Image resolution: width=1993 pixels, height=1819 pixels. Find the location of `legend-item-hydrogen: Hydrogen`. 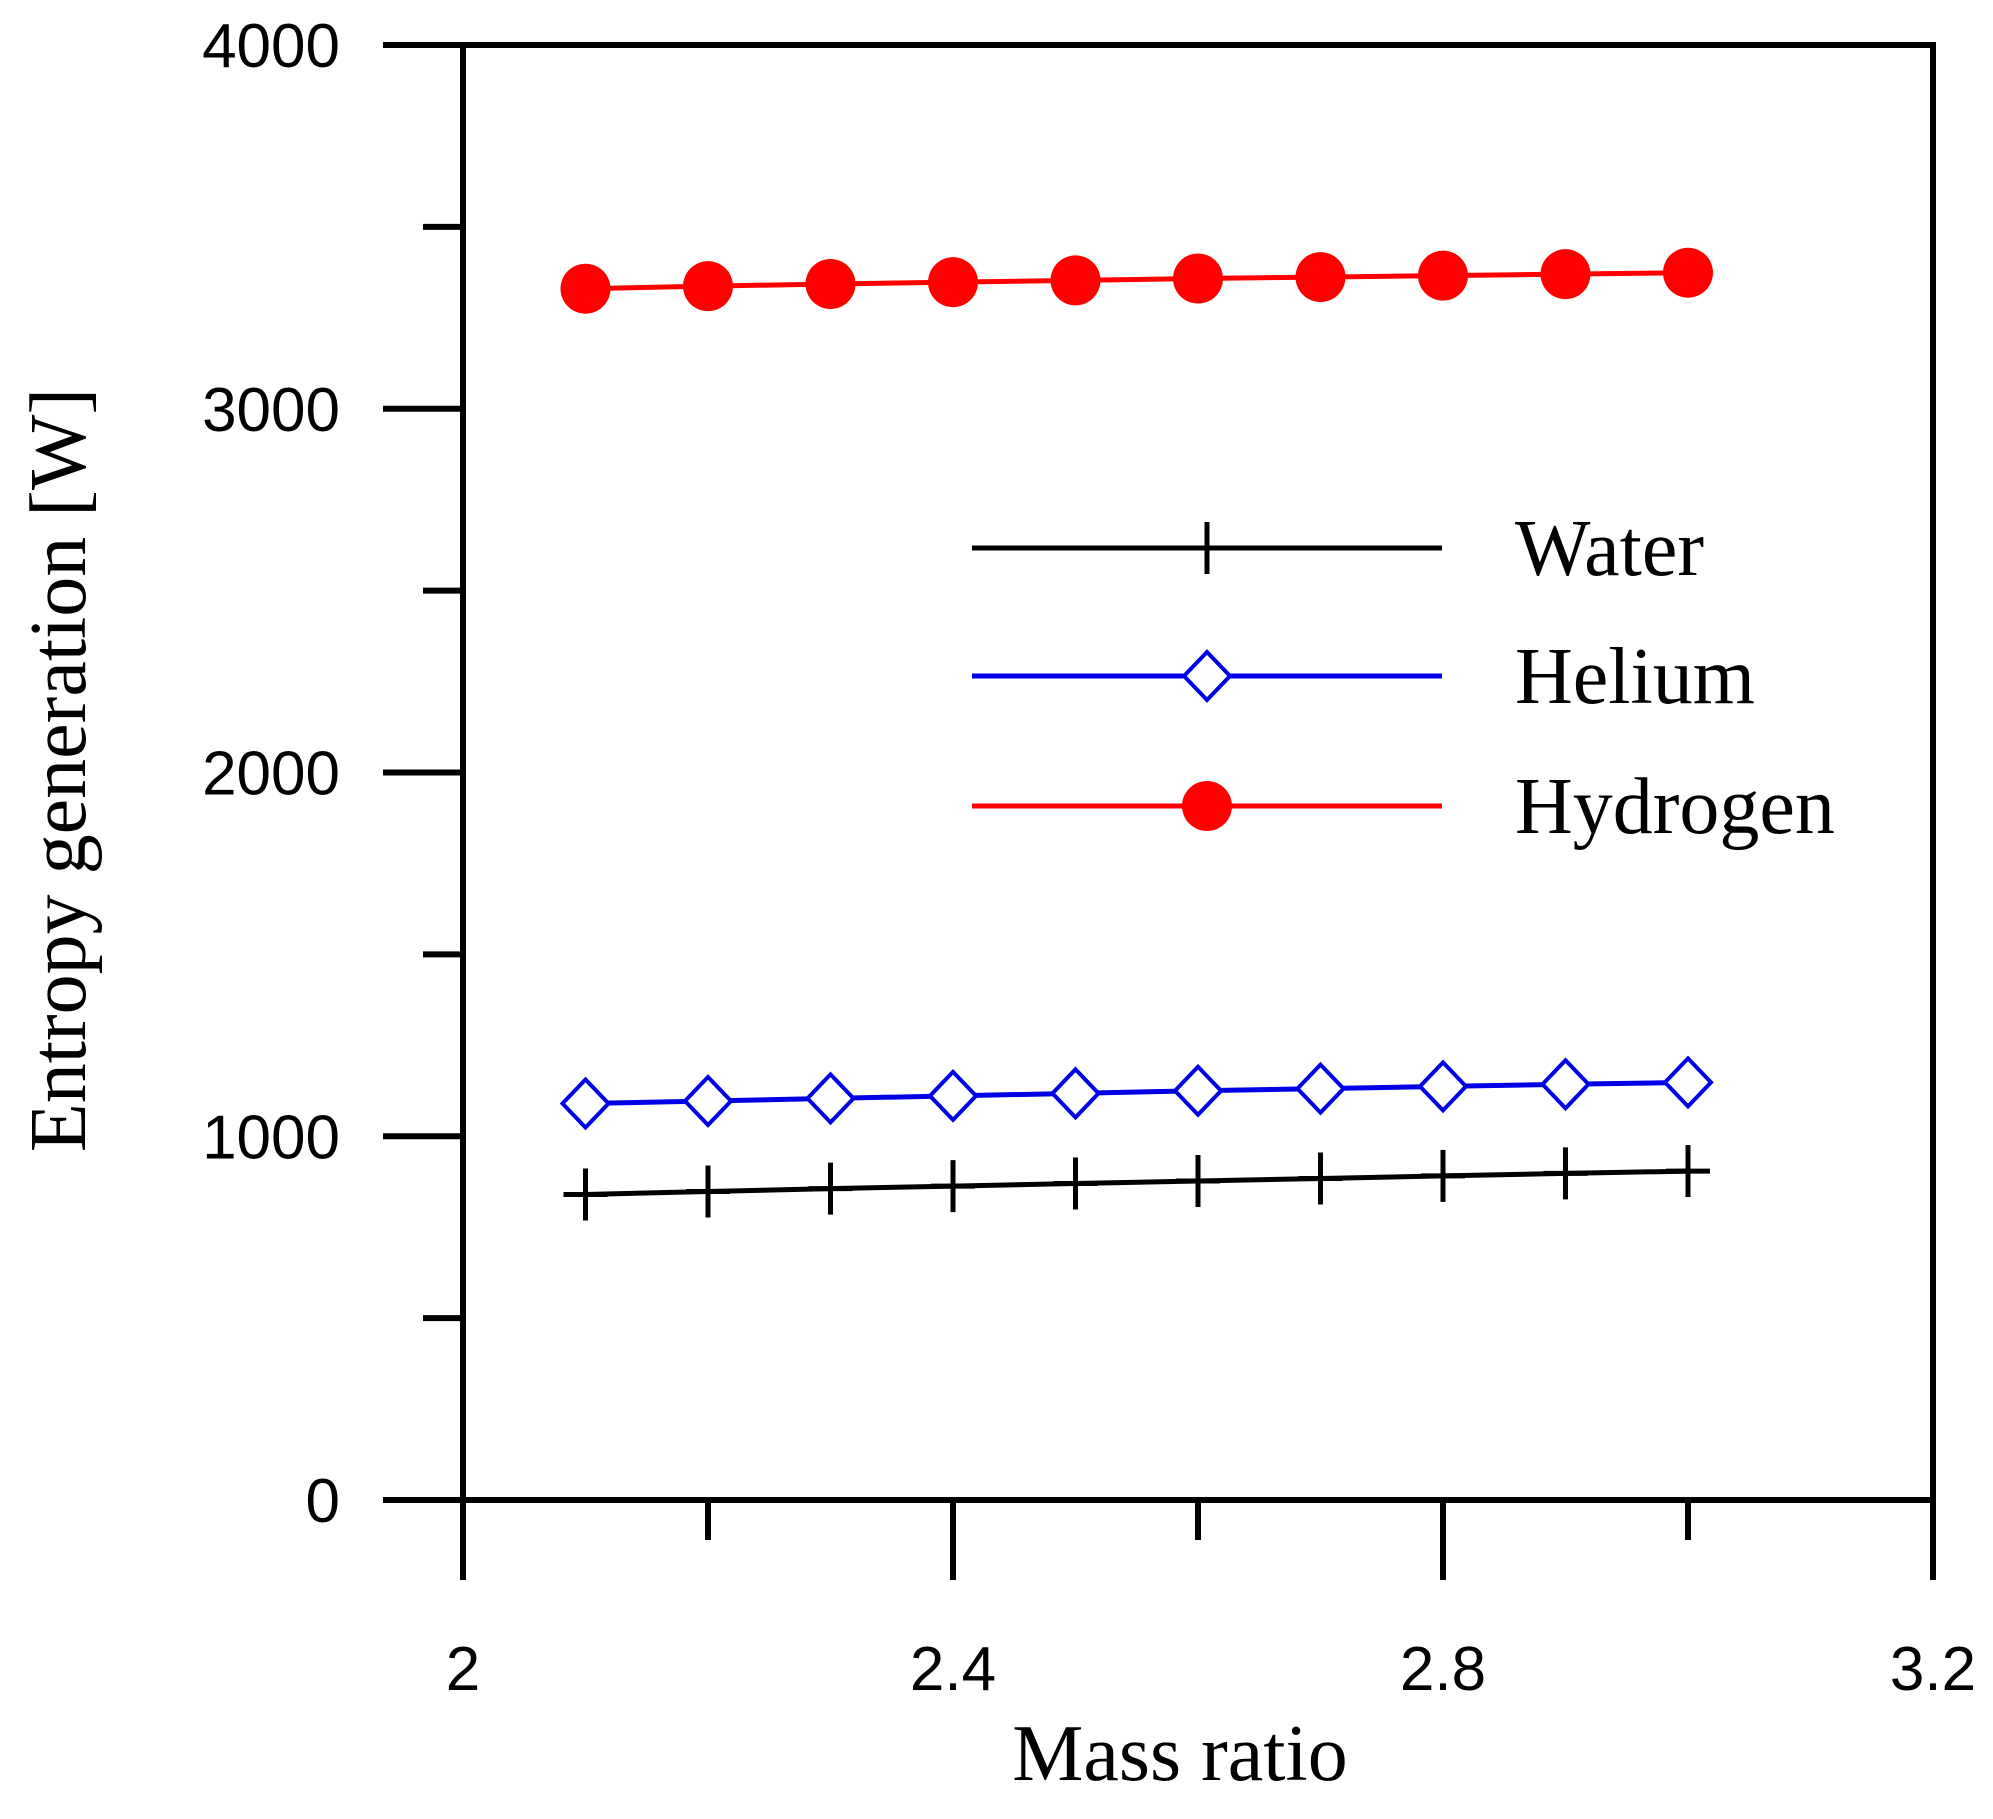

legend-item-hydrogen: Hydrogen is located at coordinates (1403, 807).